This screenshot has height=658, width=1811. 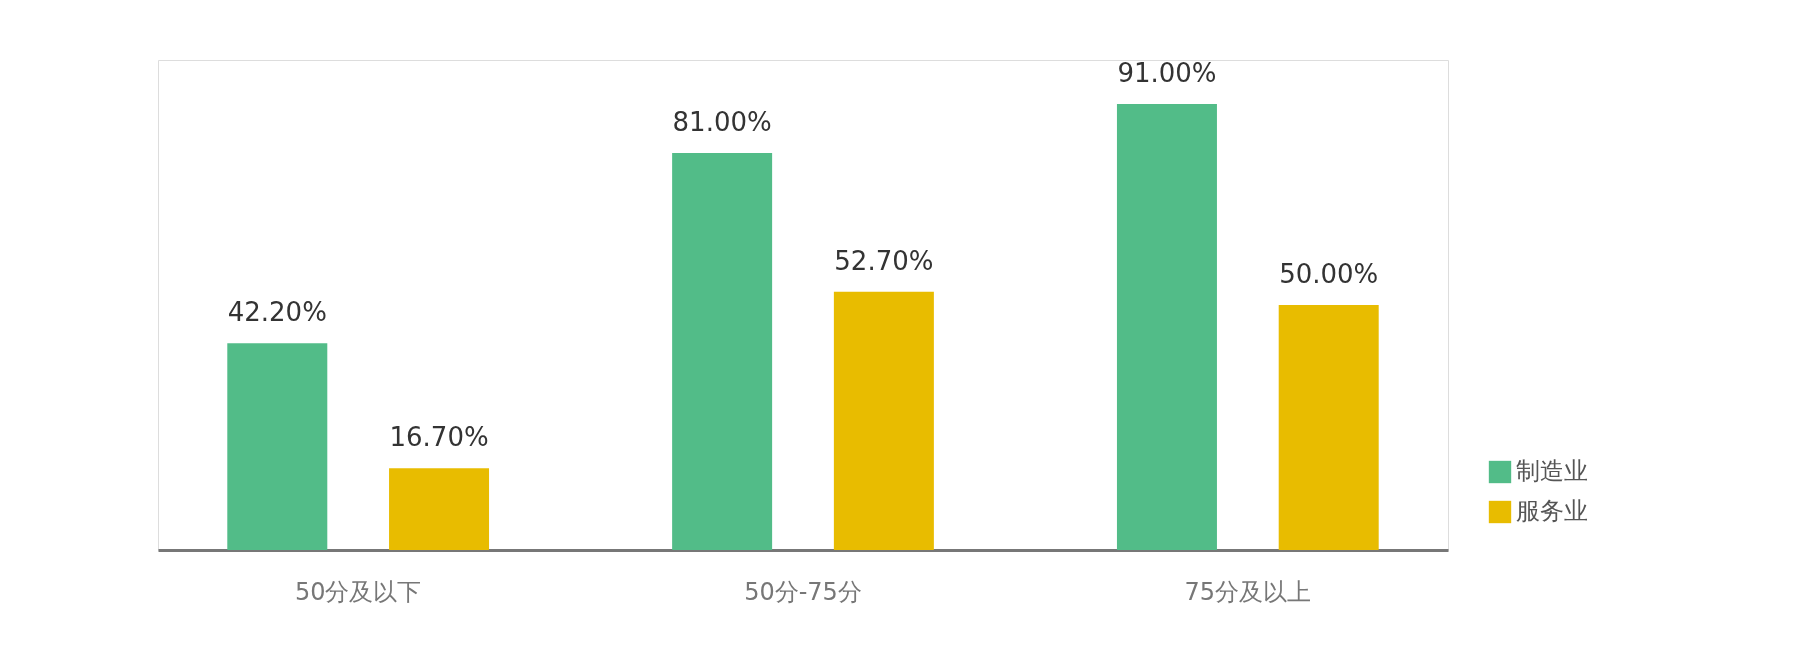 I want to click on data-label: 50.00%, so click(x=1329, y=274).